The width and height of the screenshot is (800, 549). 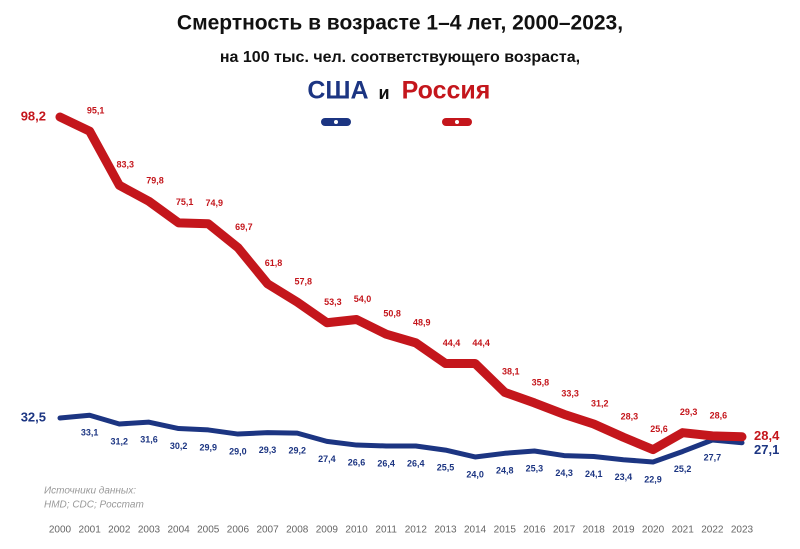 I want to click on x-tick-label: 2007, so click(x=267, y=530).